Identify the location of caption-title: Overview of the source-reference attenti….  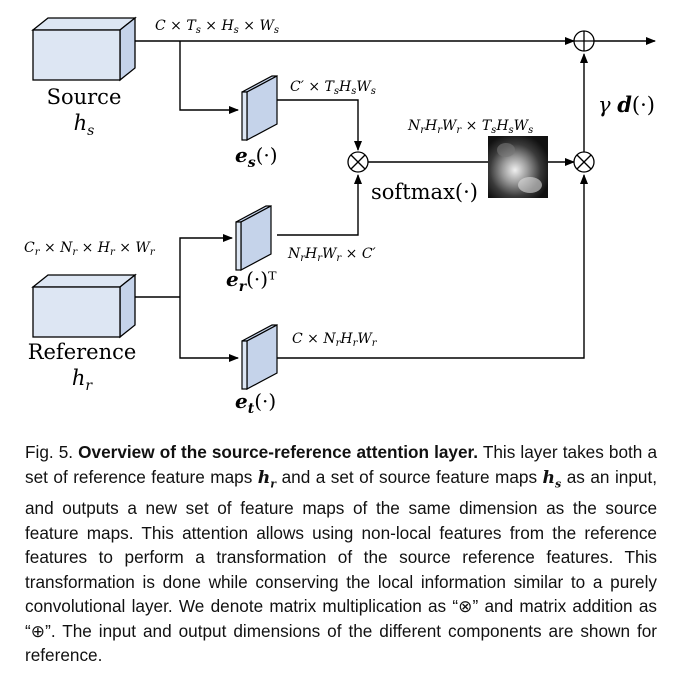
(278, 452).